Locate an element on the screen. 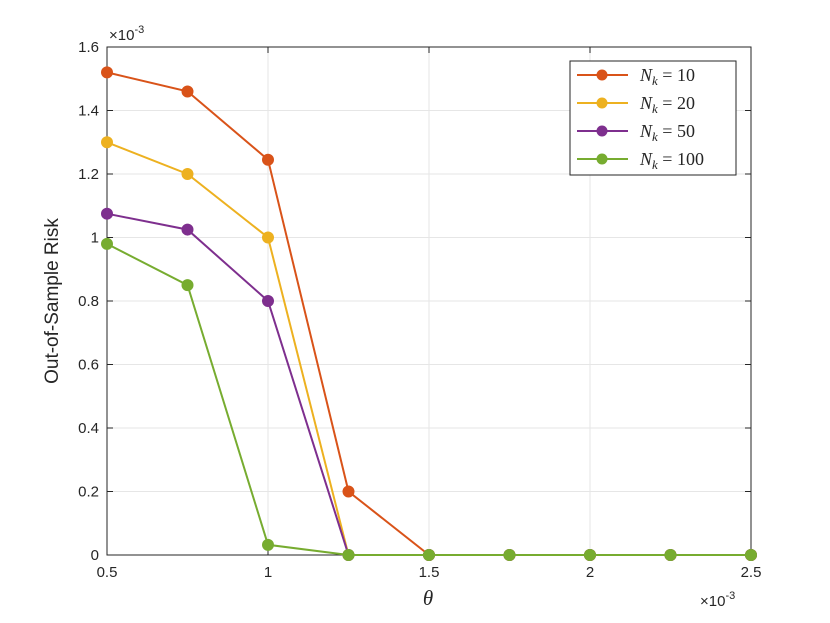  y-tick-label: 0.6 is located at coordinates (88, 365).